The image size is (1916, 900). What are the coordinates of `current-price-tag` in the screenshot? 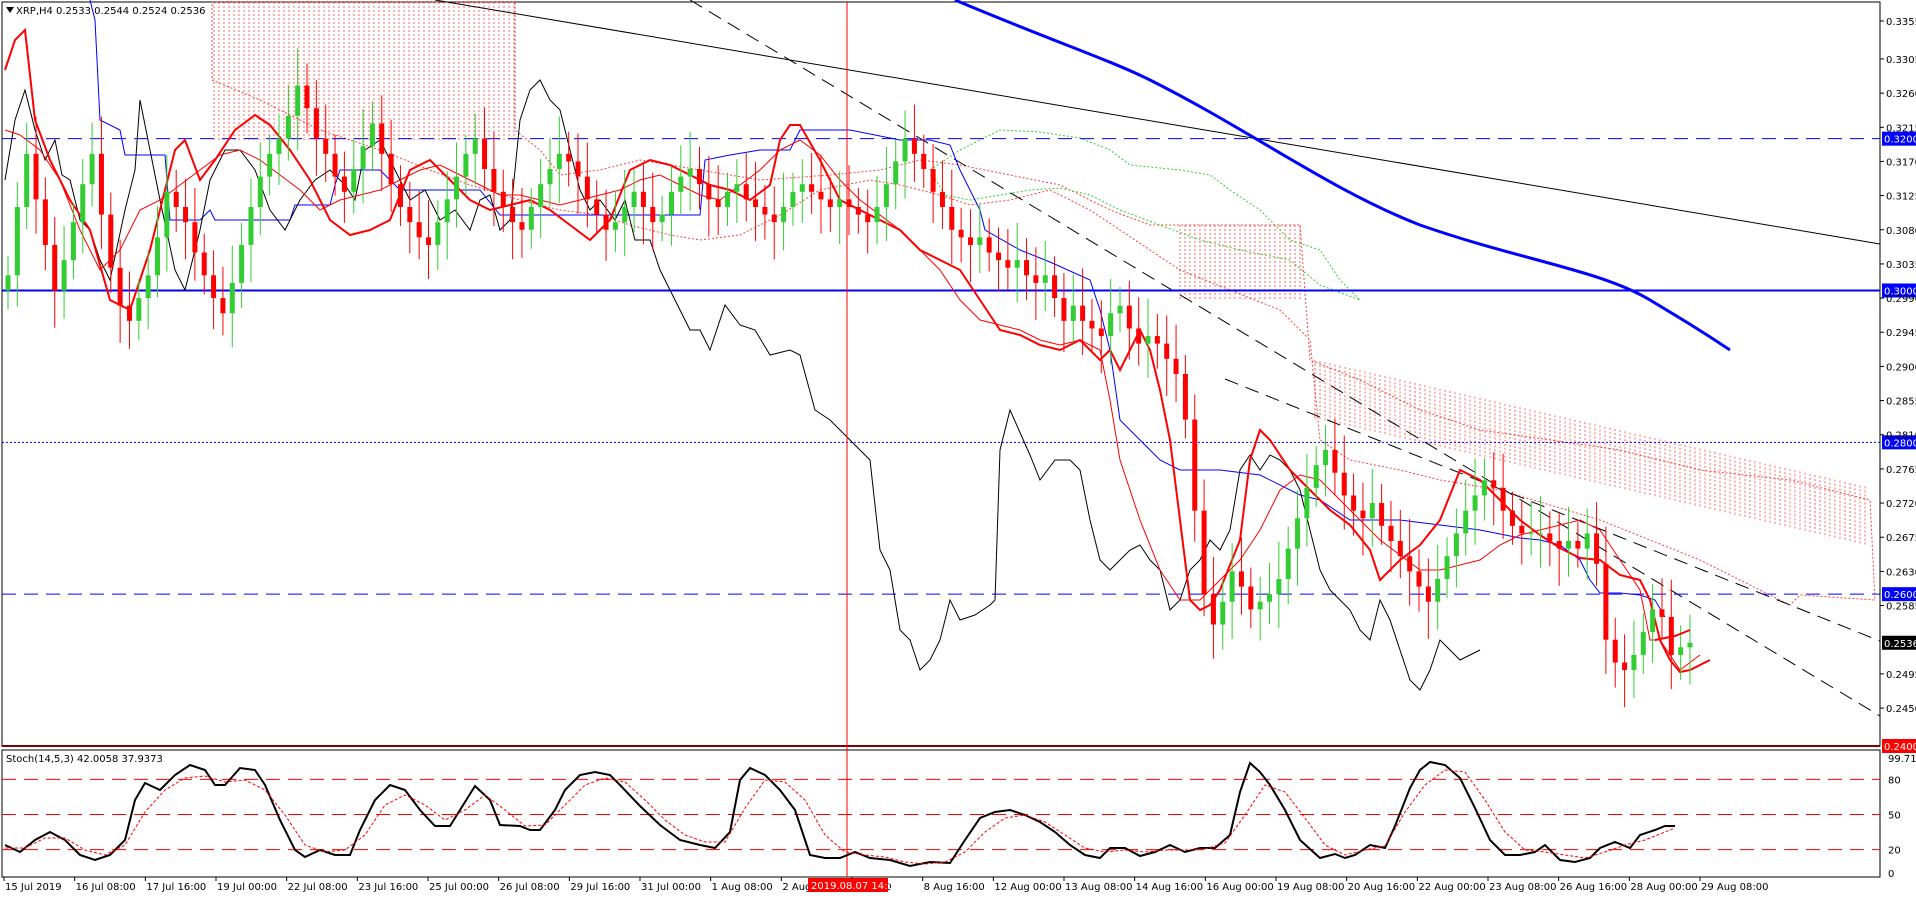 It's located at (1899, 642).